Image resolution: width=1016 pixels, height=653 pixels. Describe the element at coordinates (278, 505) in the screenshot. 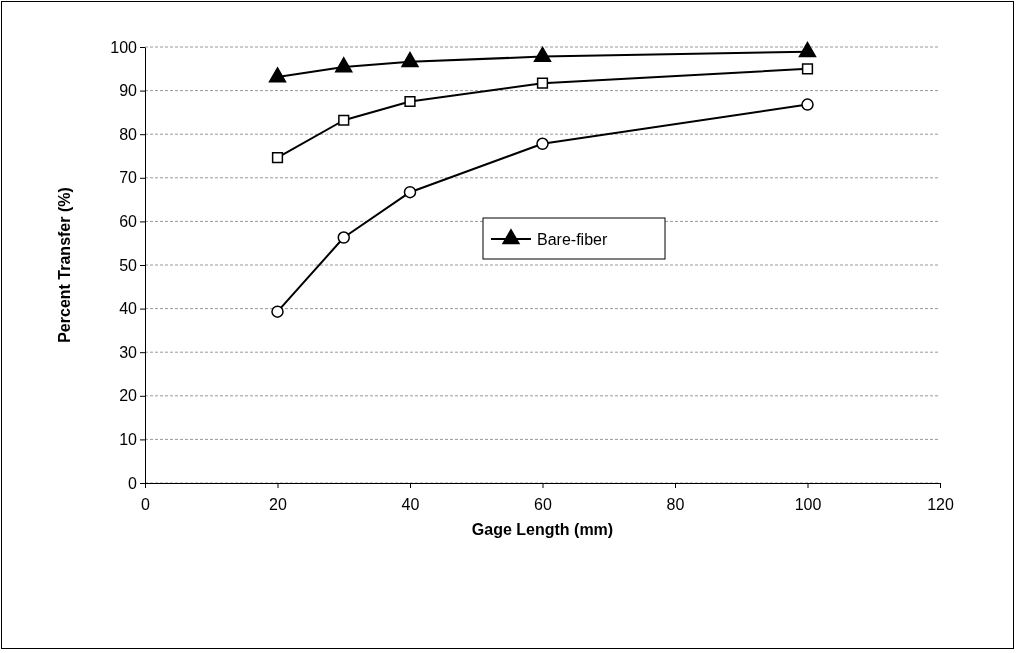

I see `x-tick-label: 20` at that location.